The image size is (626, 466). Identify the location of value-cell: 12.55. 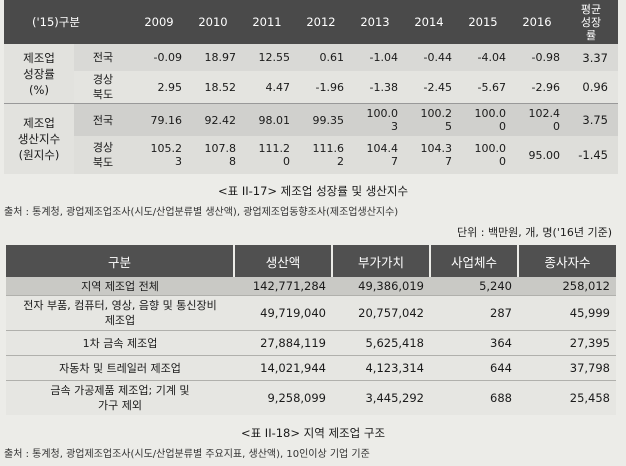
(267, 57).